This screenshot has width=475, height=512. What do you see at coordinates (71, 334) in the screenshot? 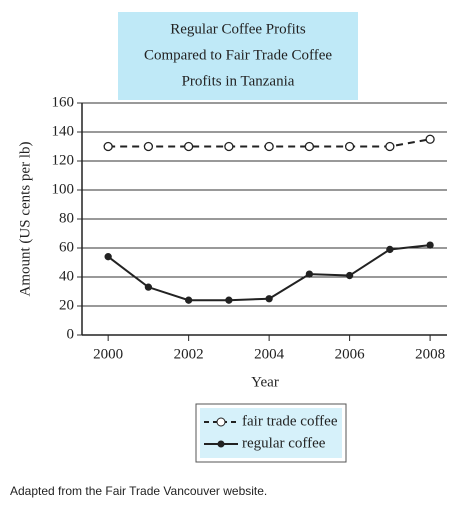
I see `y-tick-label: 0` at bounding box center [71, 334].